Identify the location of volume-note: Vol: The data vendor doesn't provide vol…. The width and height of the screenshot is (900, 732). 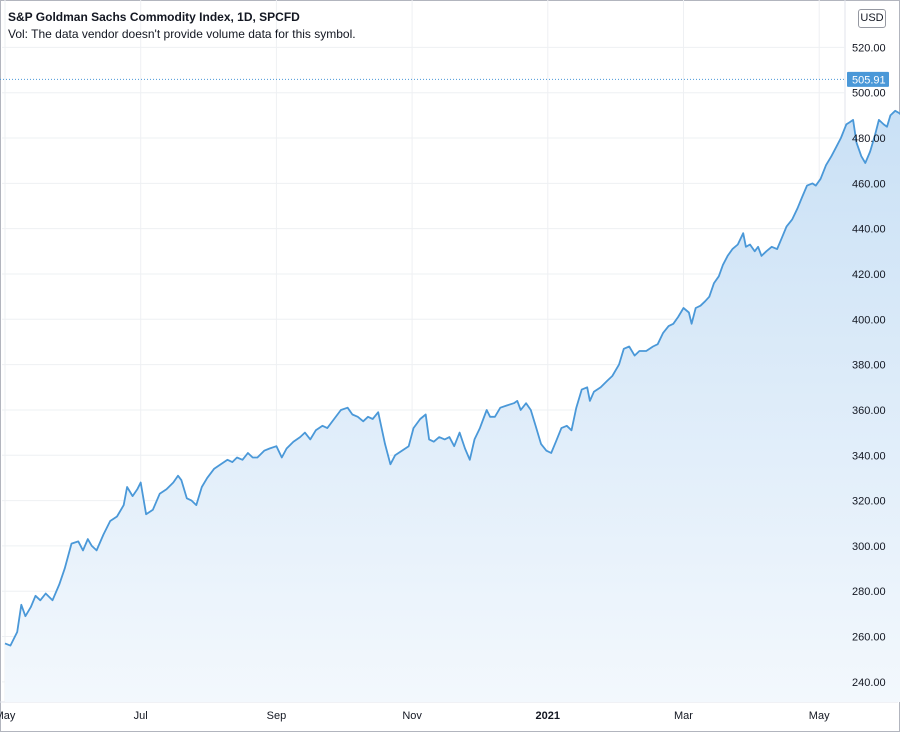
(182, 34).